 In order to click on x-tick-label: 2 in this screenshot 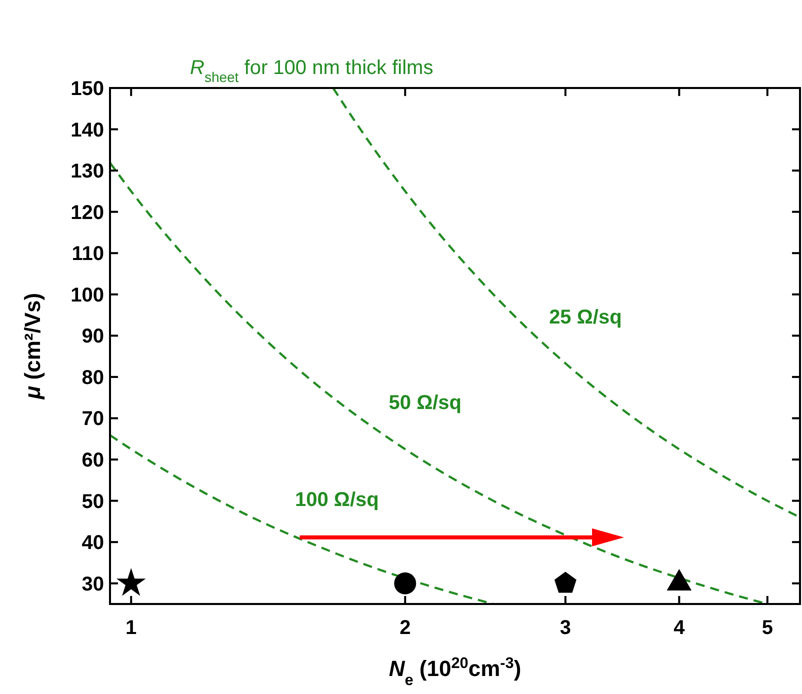, I will do `click(405, 628)`.